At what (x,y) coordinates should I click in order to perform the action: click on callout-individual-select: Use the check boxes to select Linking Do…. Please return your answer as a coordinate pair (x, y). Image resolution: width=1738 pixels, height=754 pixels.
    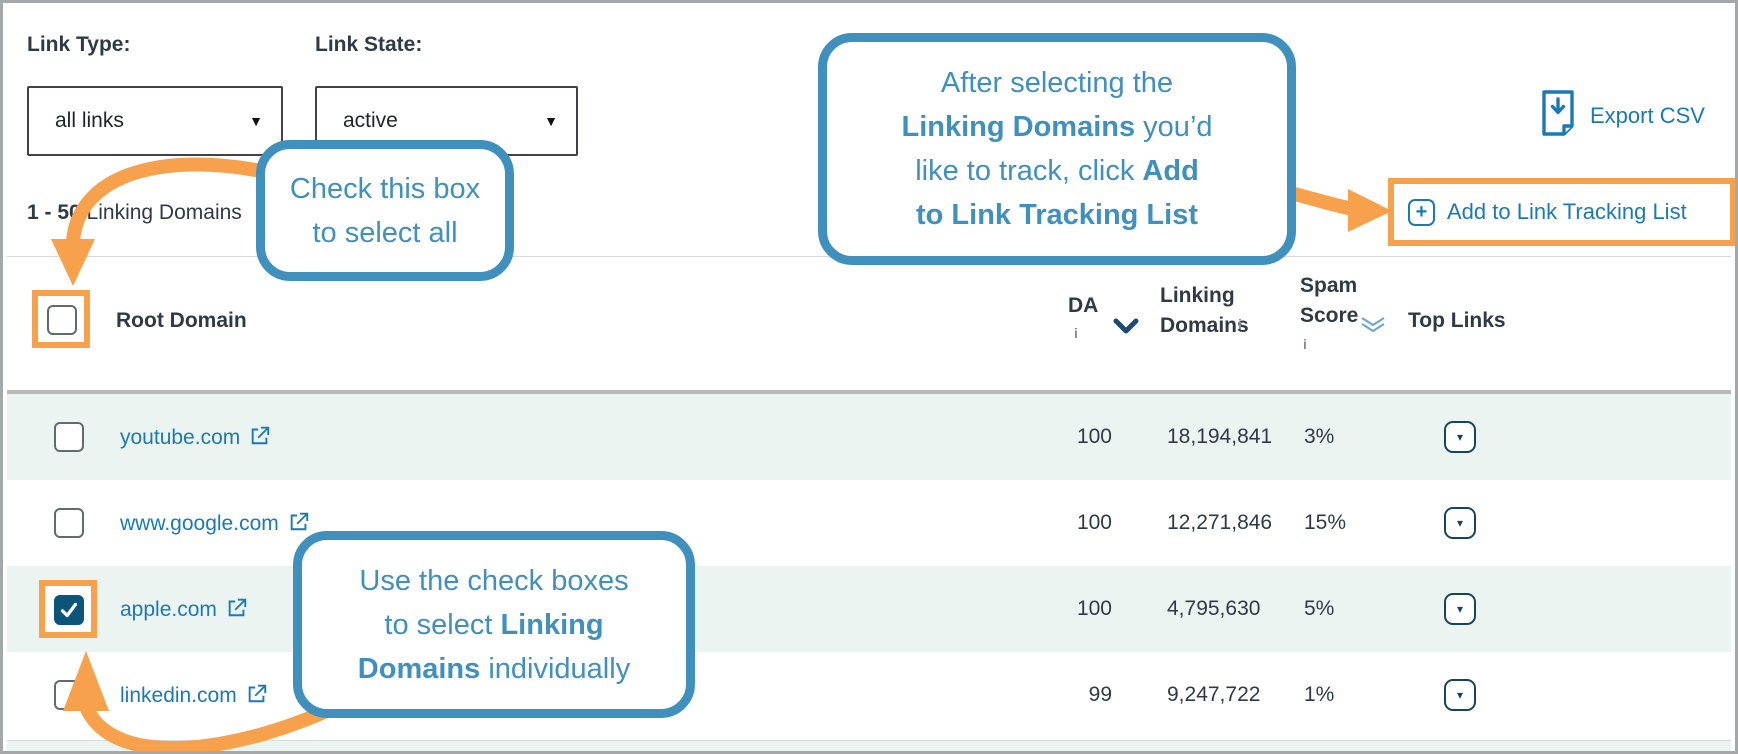
    Looking at the image, I should click on (494, 624).